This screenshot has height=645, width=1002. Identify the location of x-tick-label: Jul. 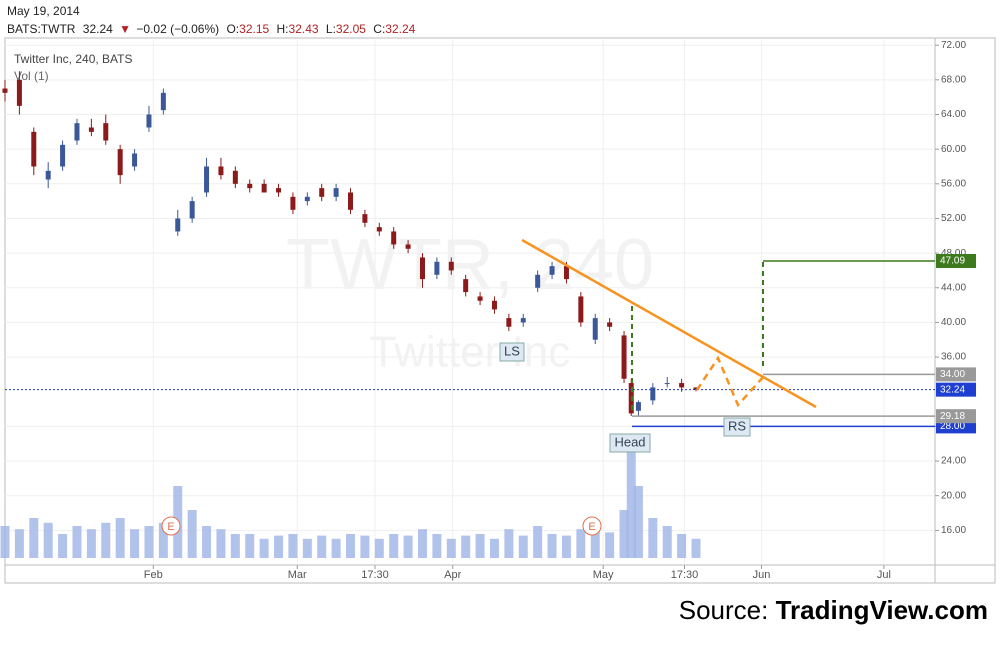
(884, 575).